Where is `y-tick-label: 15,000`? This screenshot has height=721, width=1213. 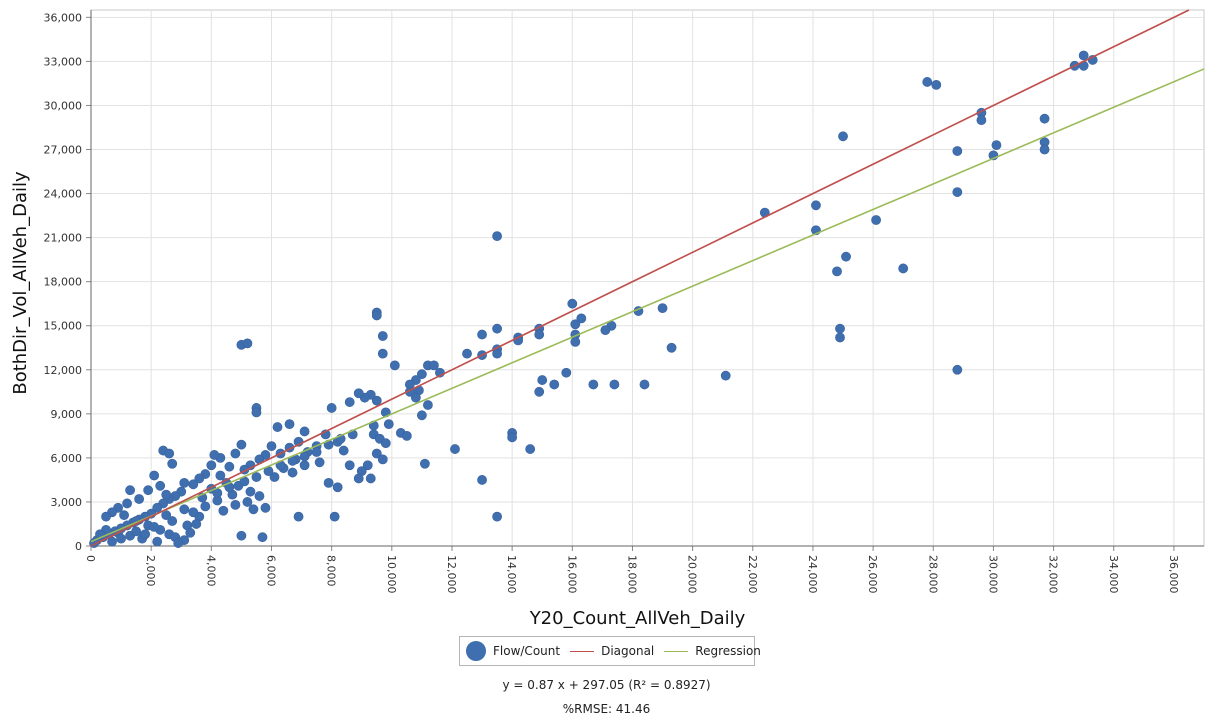
y-tick-label: 15,000 is located at coordinates (63, 326).